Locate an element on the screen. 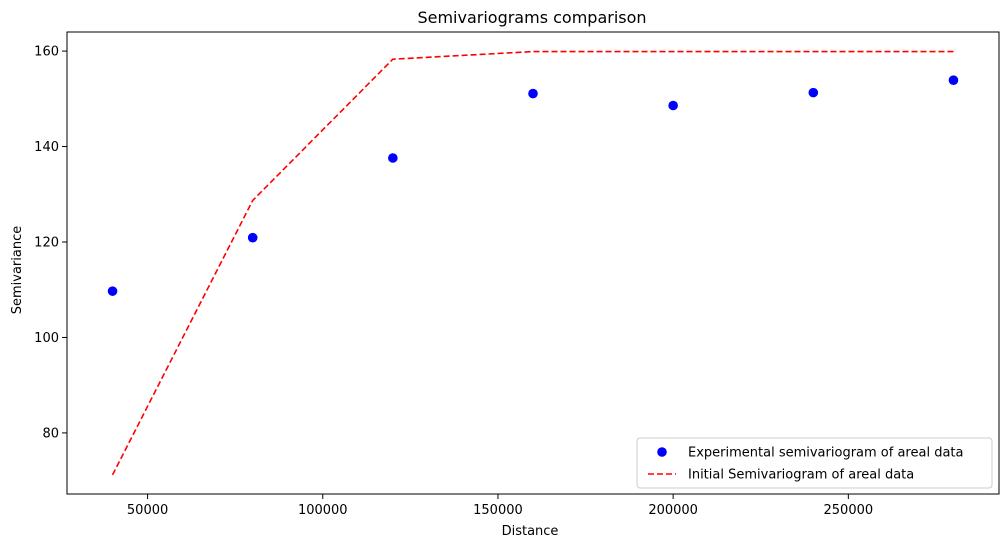 Image resolution: width=1005 pixels, height=547 pixels. legend-box is located at coordinates (814, 463).